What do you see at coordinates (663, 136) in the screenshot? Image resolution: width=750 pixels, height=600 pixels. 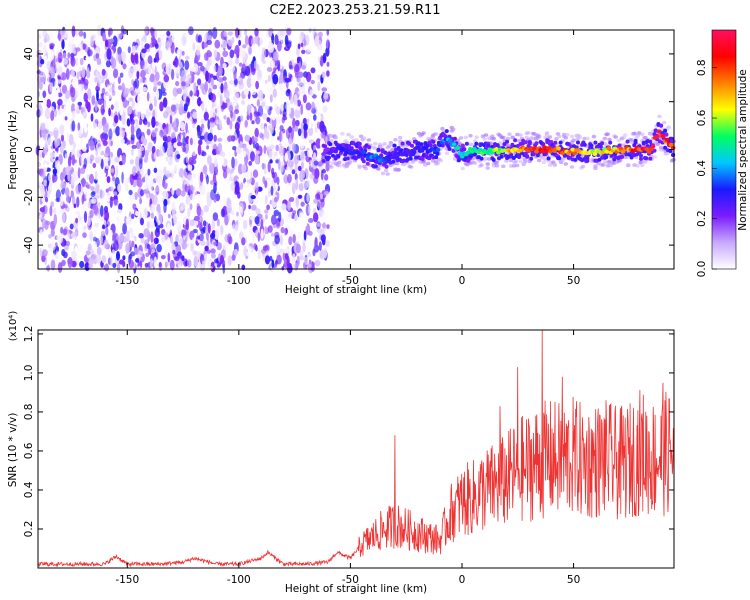 I see `ridge-core` at bounding box center [663, 136].